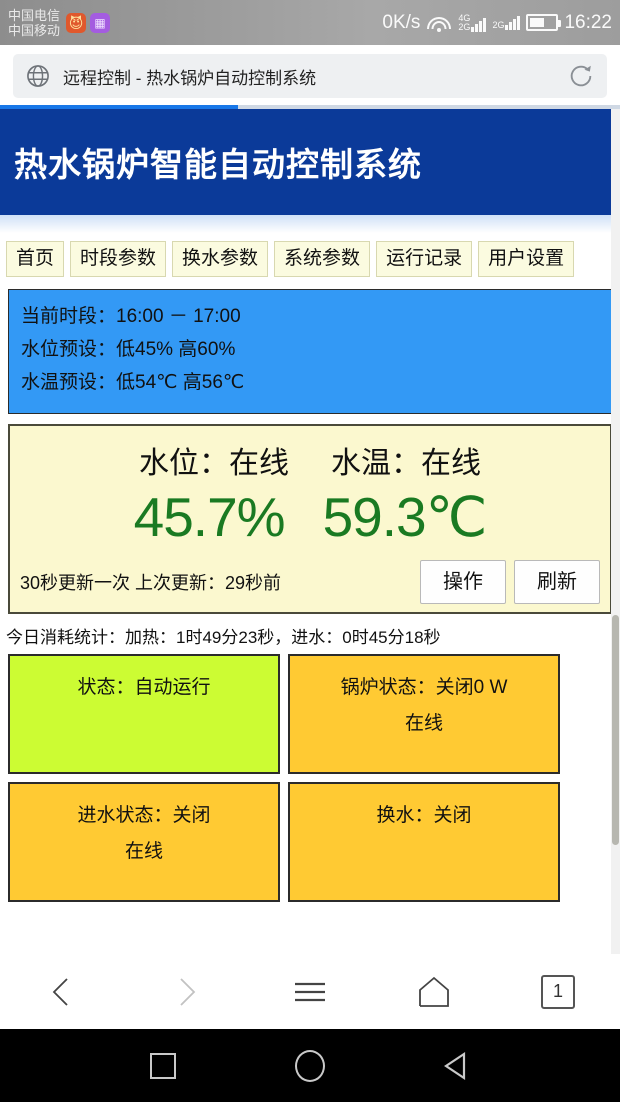 The image size is (620, 1102). I want to click on browser-address-bar: 远程控制 - 热水锅炉自动控制系统, so click(310, 76).